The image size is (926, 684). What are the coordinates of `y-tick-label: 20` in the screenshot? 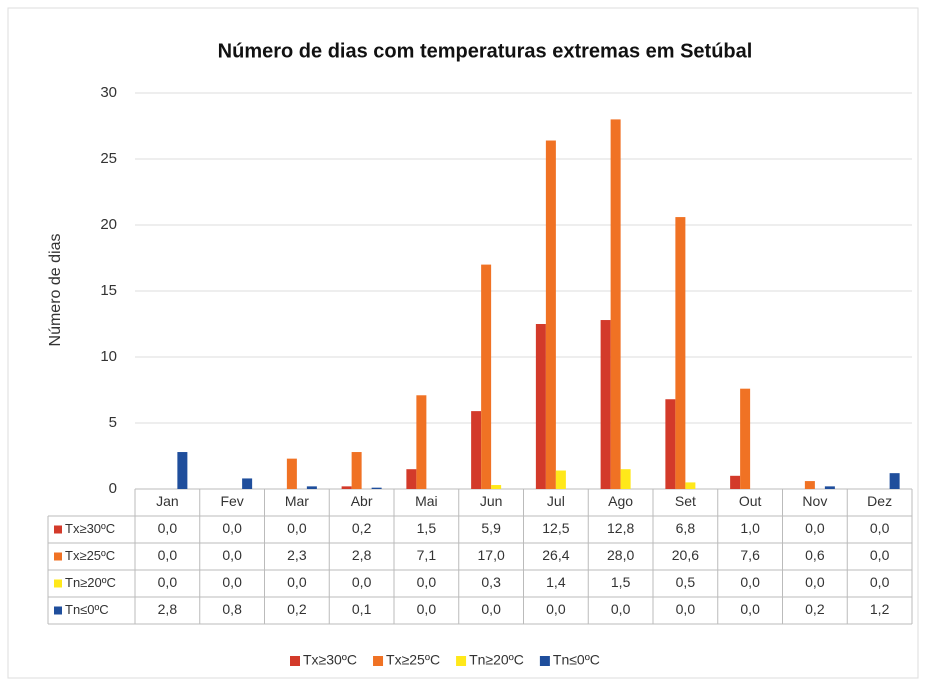 It's located at (108, 224).